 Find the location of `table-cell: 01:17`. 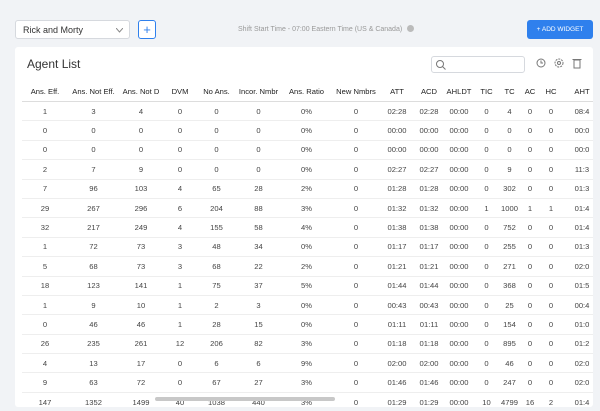

table-cell: 01:17 is located at coordinates (397, 247).